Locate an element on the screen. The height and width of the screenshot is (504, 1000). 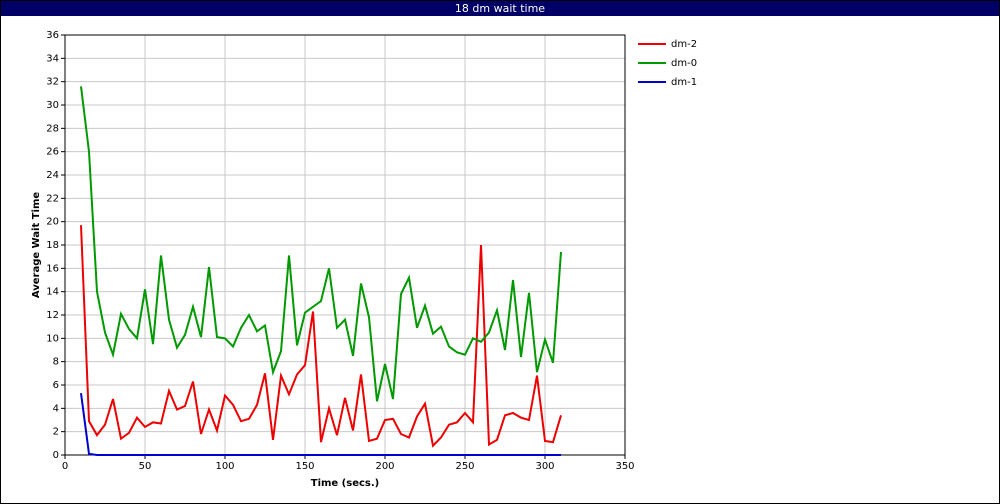
y-axis-label: Average Wait Time is located at coordinates (36, 245).